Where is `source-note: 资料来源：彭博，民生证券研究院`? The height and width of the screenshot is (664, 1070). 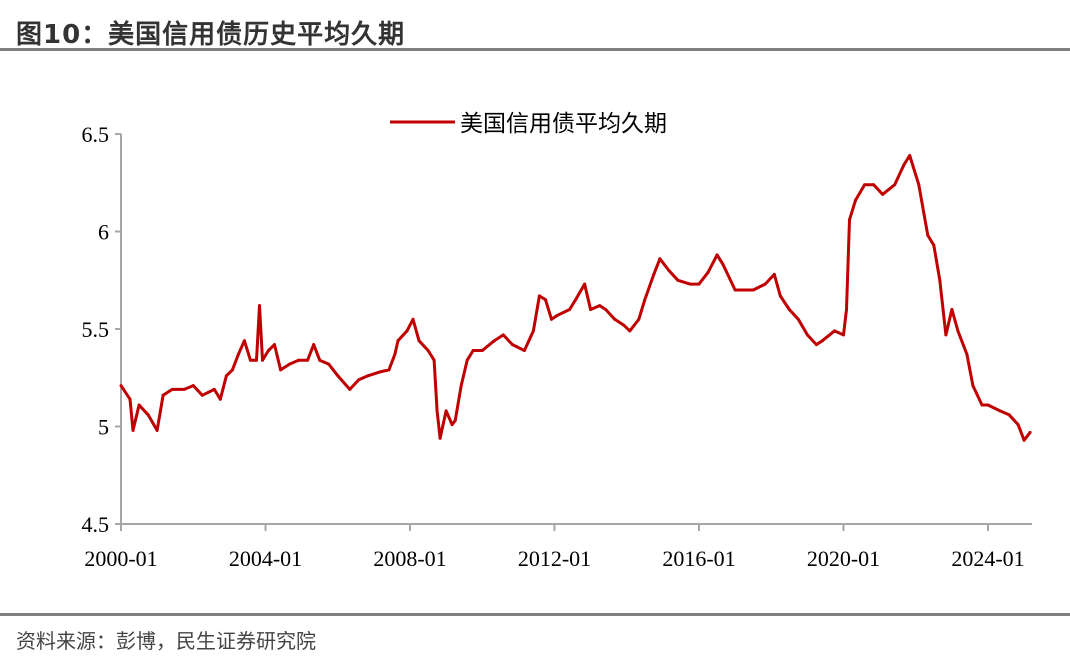
source-note: 资料来源：彭博，民生证券研究院 is located at coordinates (166, 641).